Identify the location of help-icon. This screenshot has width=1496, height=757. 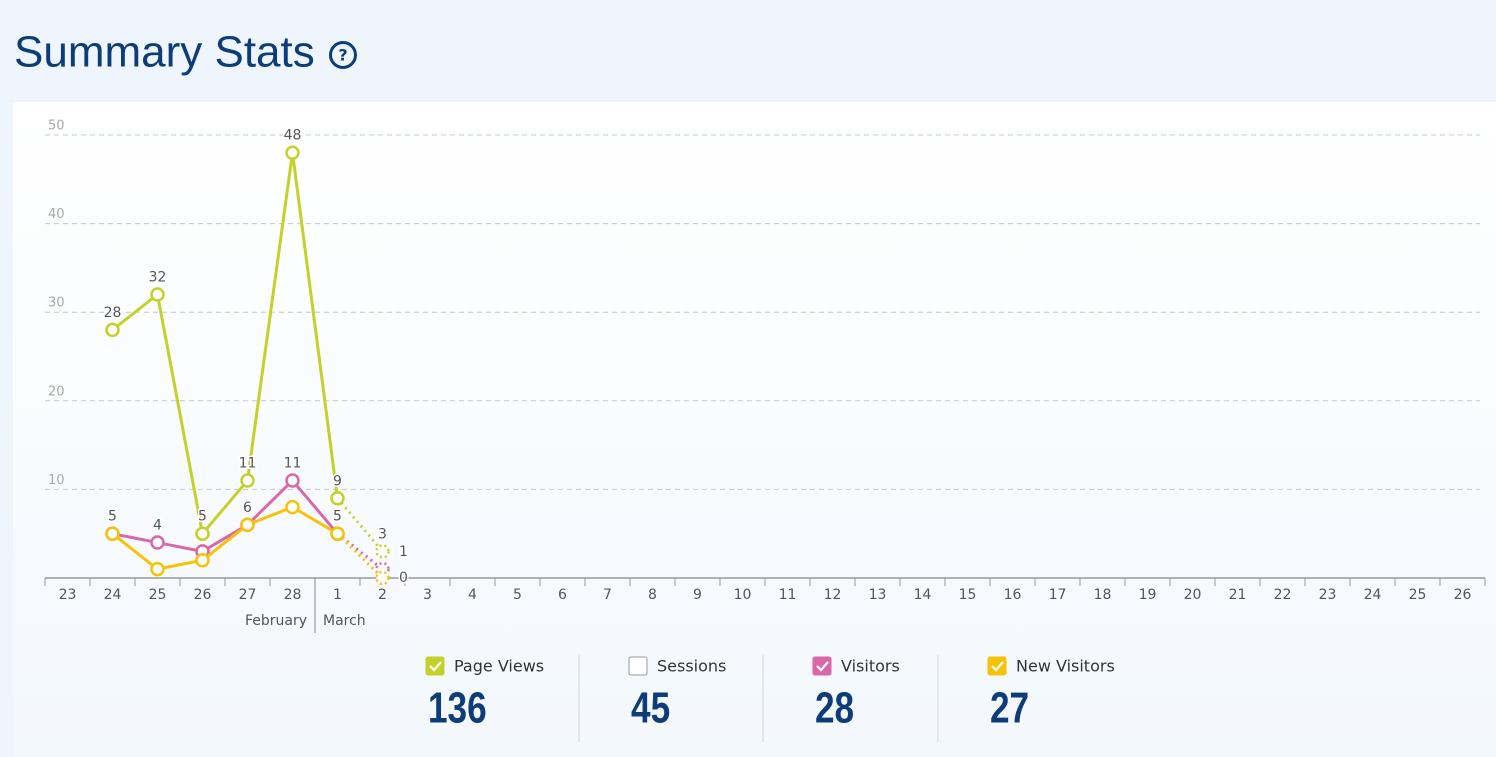
(343, 55).